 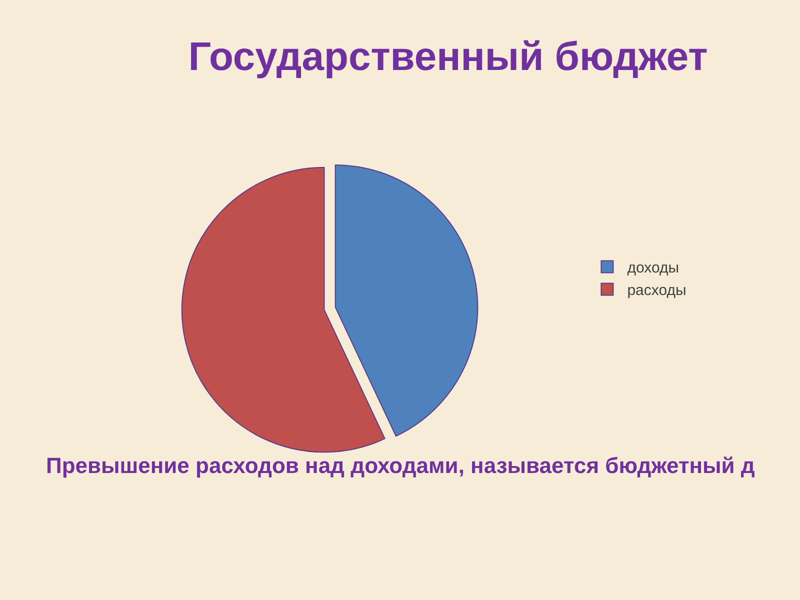 What do you see at coordinates (653, 268) in the screenshot?
I see `legend-label: доходы` at bounding box center [653, 268].